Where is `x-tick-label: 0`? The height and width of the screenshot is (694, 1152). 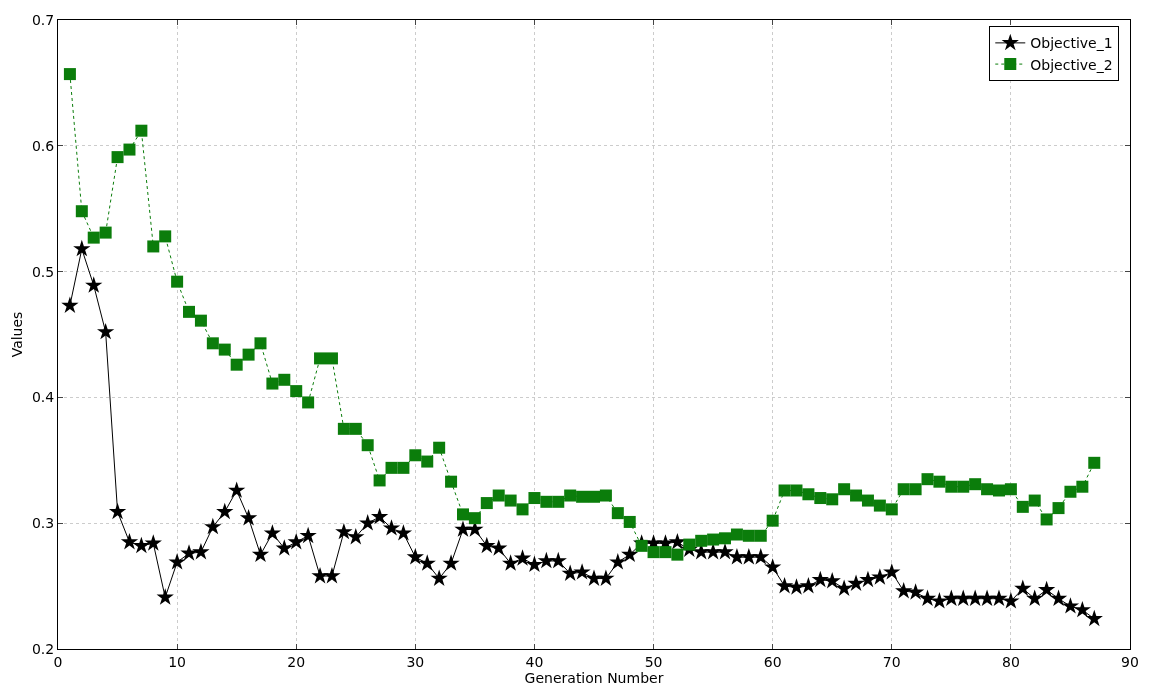
x-tick-label: 0 is located at coordinates (58, 661).